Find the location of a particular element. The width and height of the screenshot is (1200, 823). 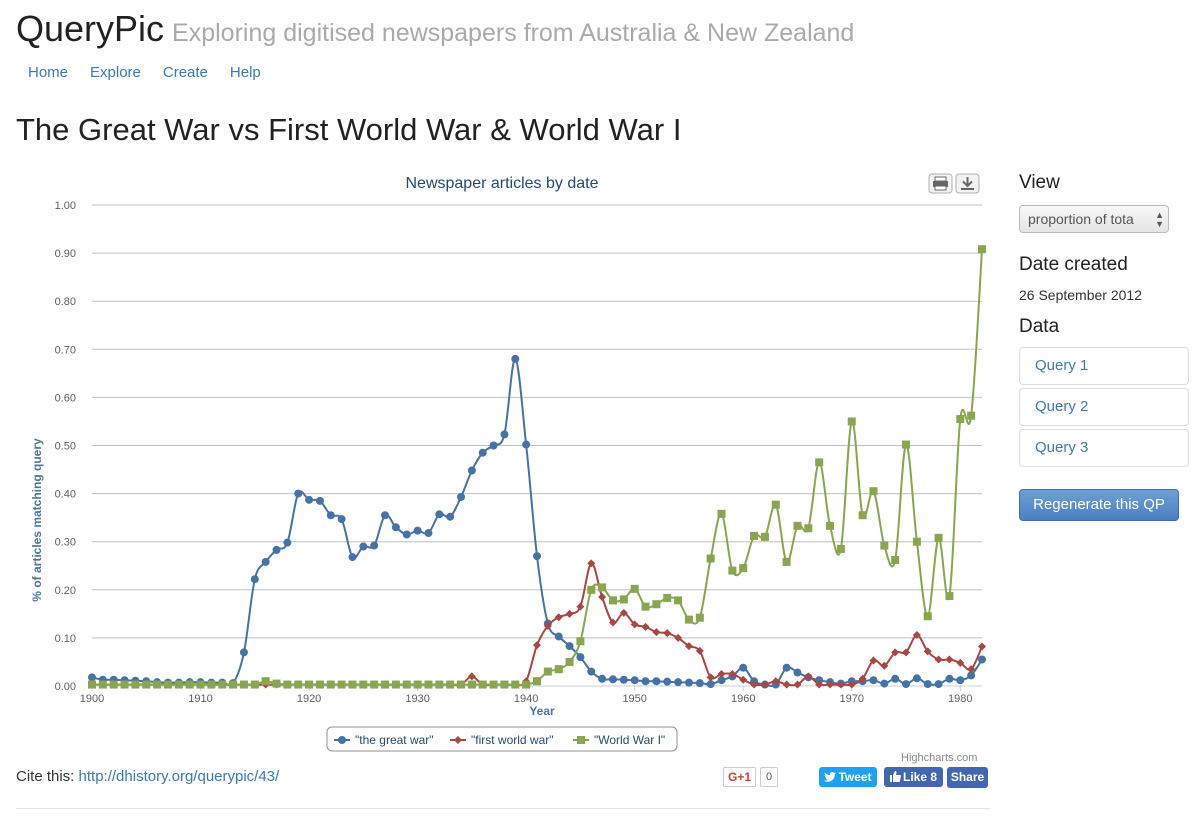

view-select: proportion of tota ▲ ▼ is located at coordinates (1094, 219).